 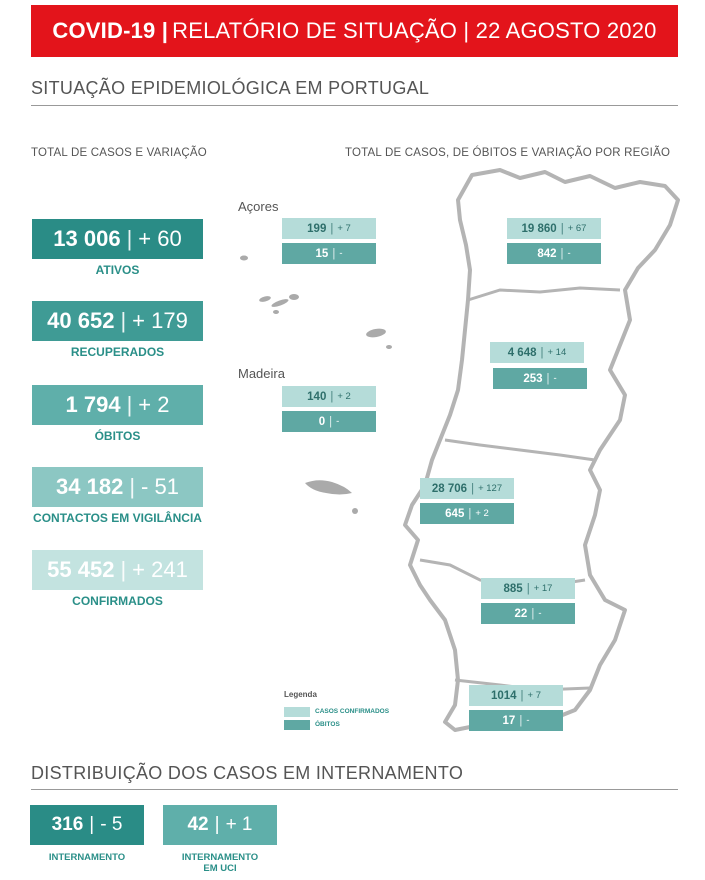 What do you see at coordinates (327, 724) in the screenshot?
I see `legend-label-deaths: ÓBITOS` at bounding box center [327, 724].